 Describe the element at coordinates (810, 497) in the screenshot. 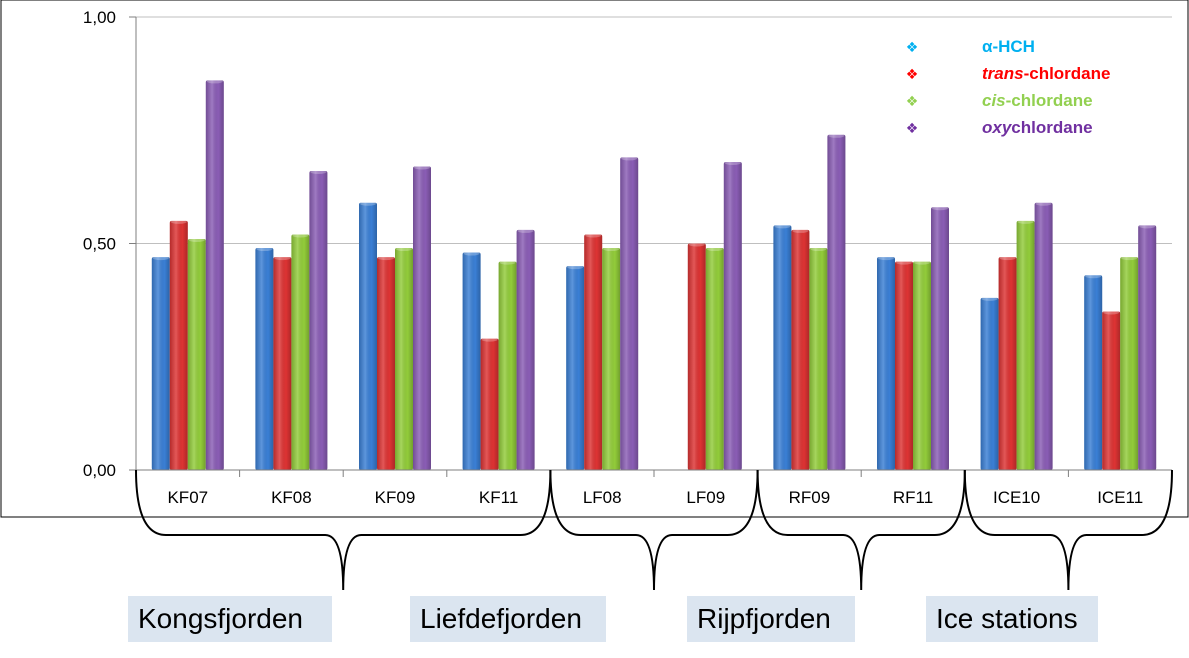

I see `x-tick-label: RF09` at that location.